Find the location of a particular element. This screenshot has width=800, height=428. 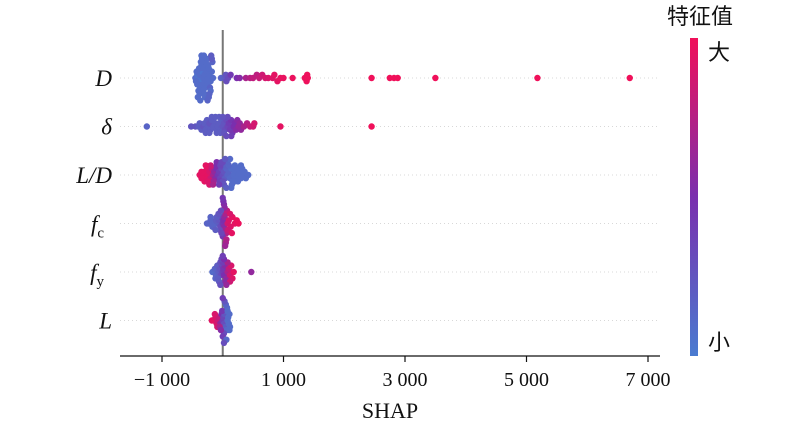

feature-label: fy is located at coordinates (97, 275).